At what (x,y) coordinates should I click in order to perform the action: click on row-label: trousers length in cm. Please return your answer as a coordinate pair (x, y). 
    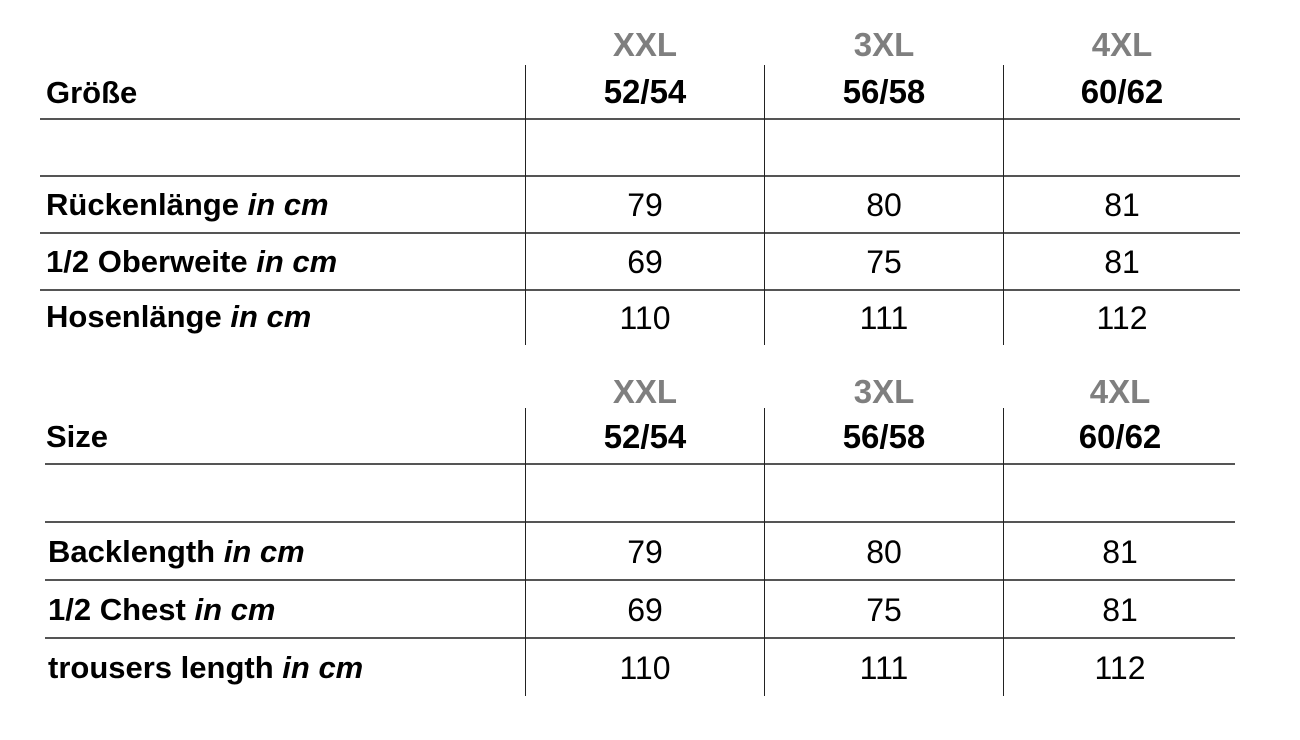
    Looking at the image, I should click on (205, 668).